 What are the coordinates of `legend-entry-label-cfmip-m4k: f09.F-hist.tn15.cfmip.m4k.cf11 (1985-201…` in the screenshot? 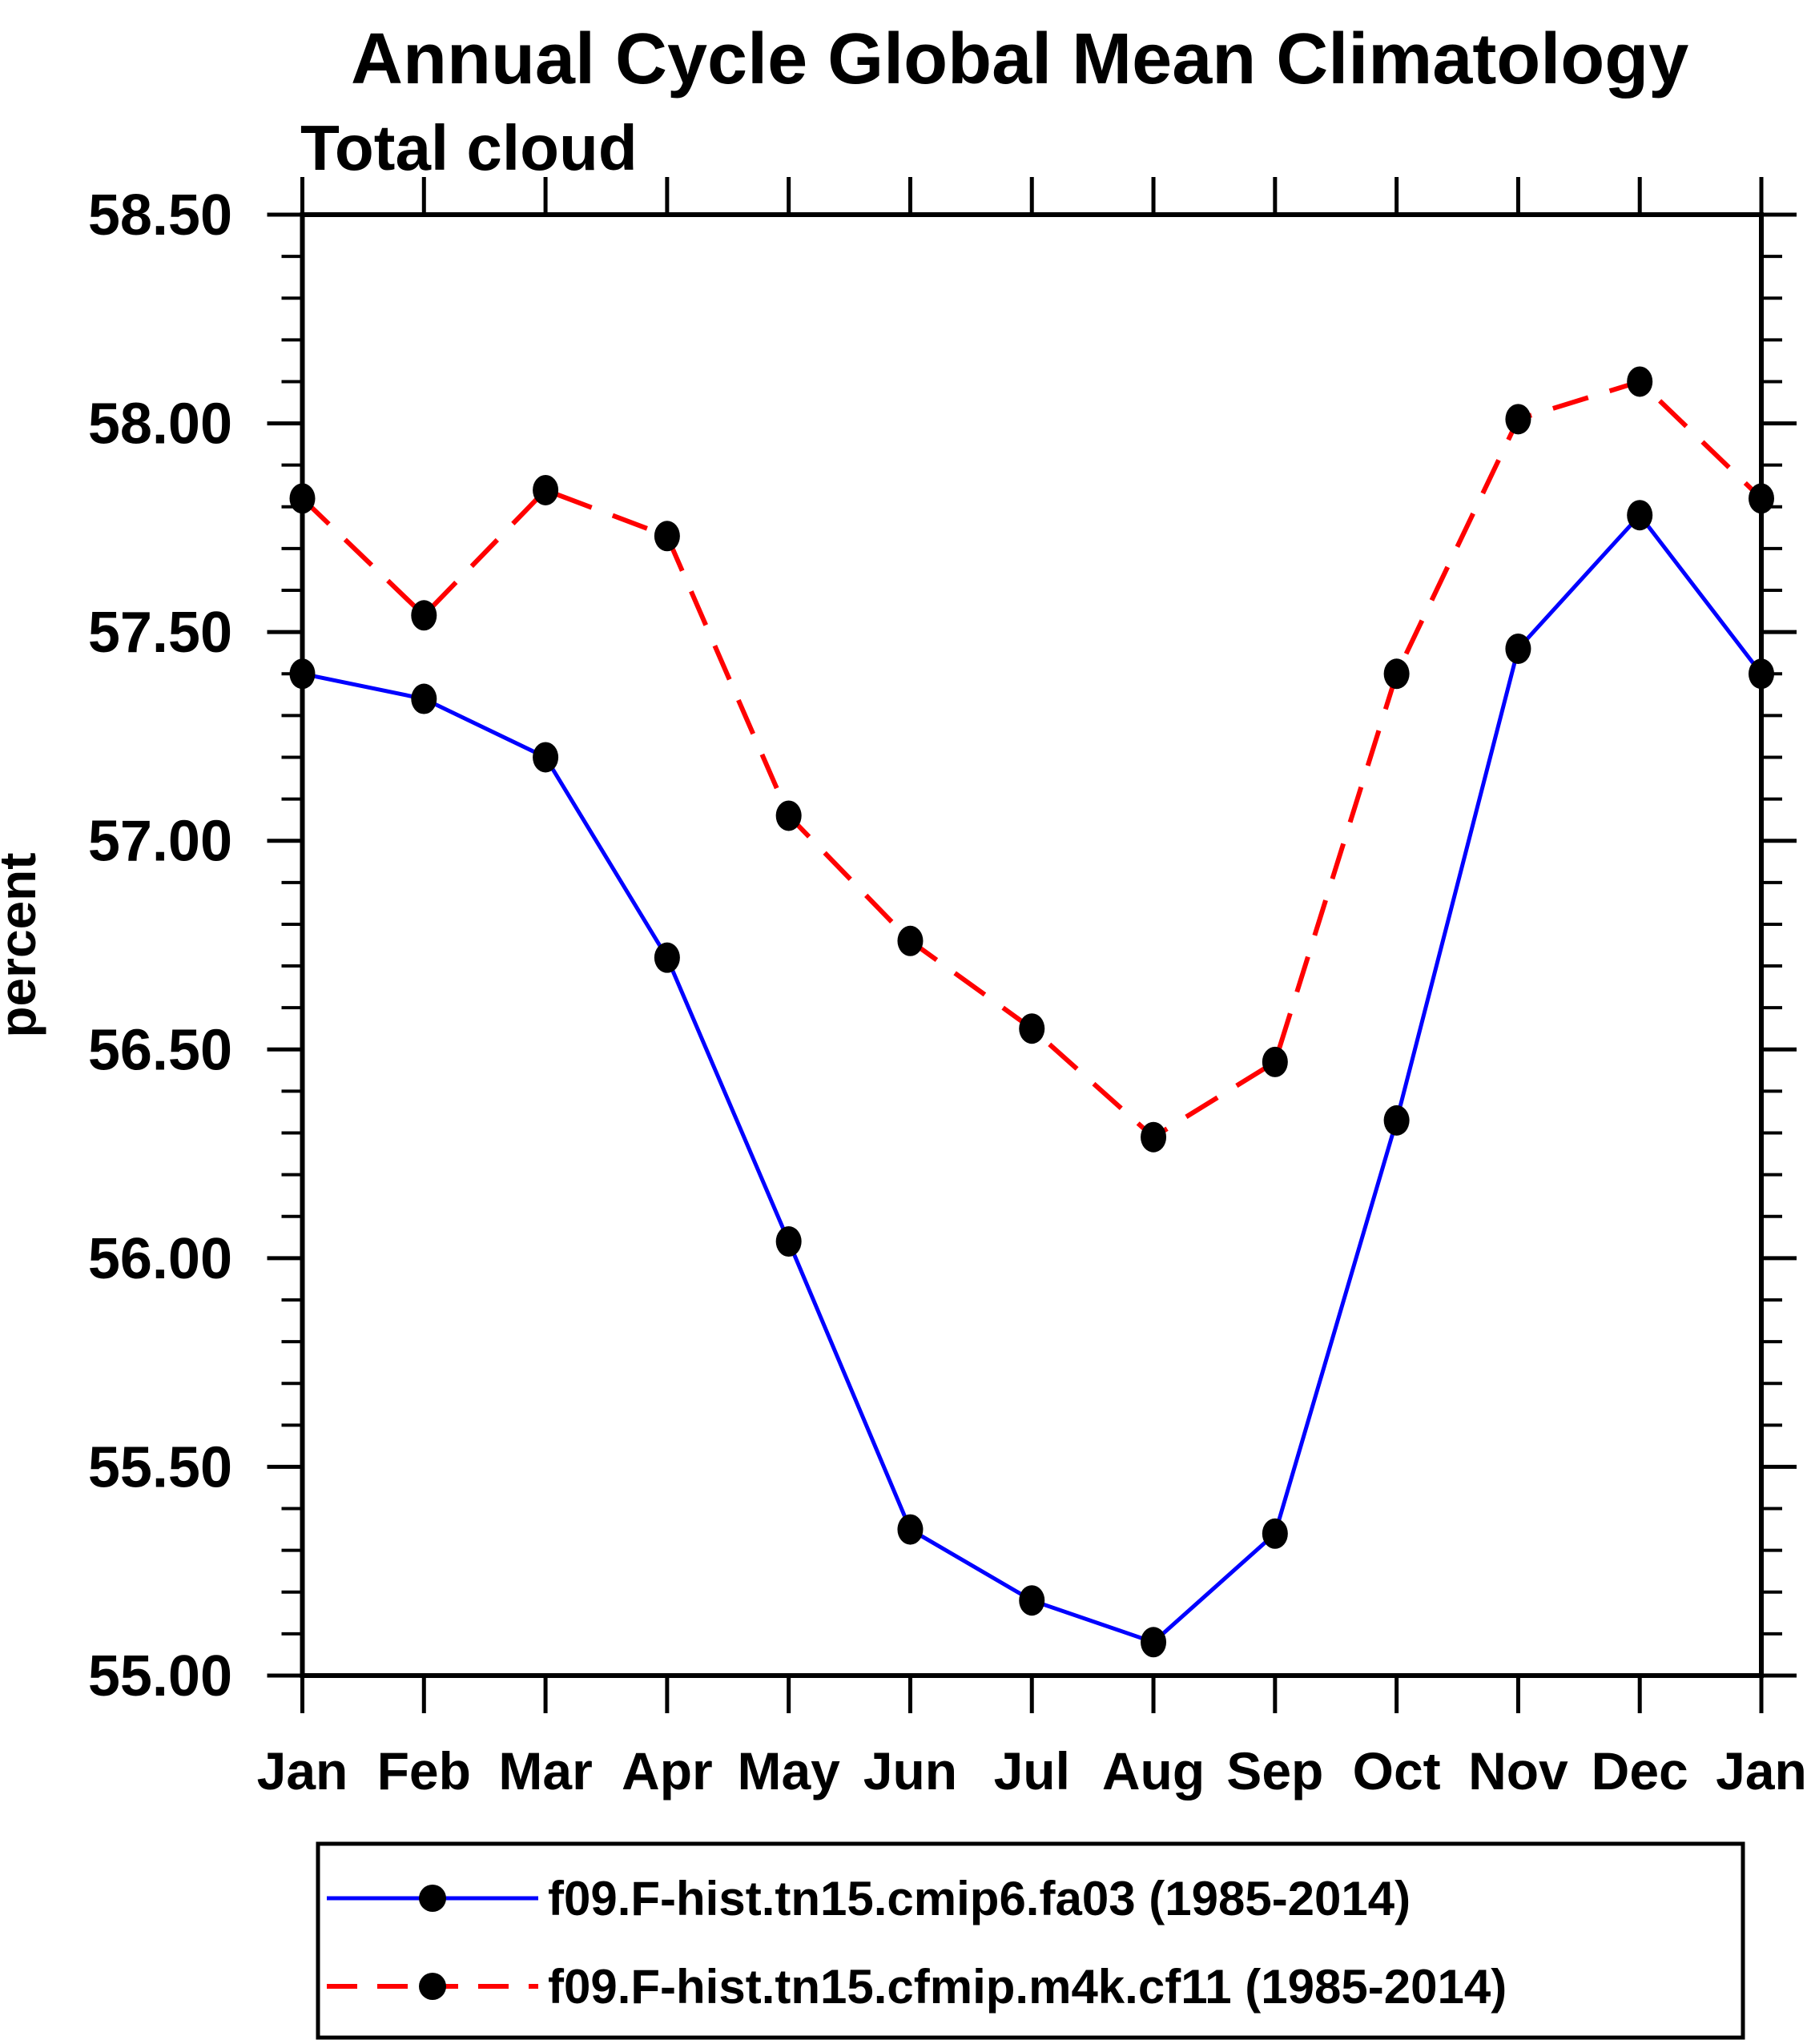 It's located at (1028, 1987).